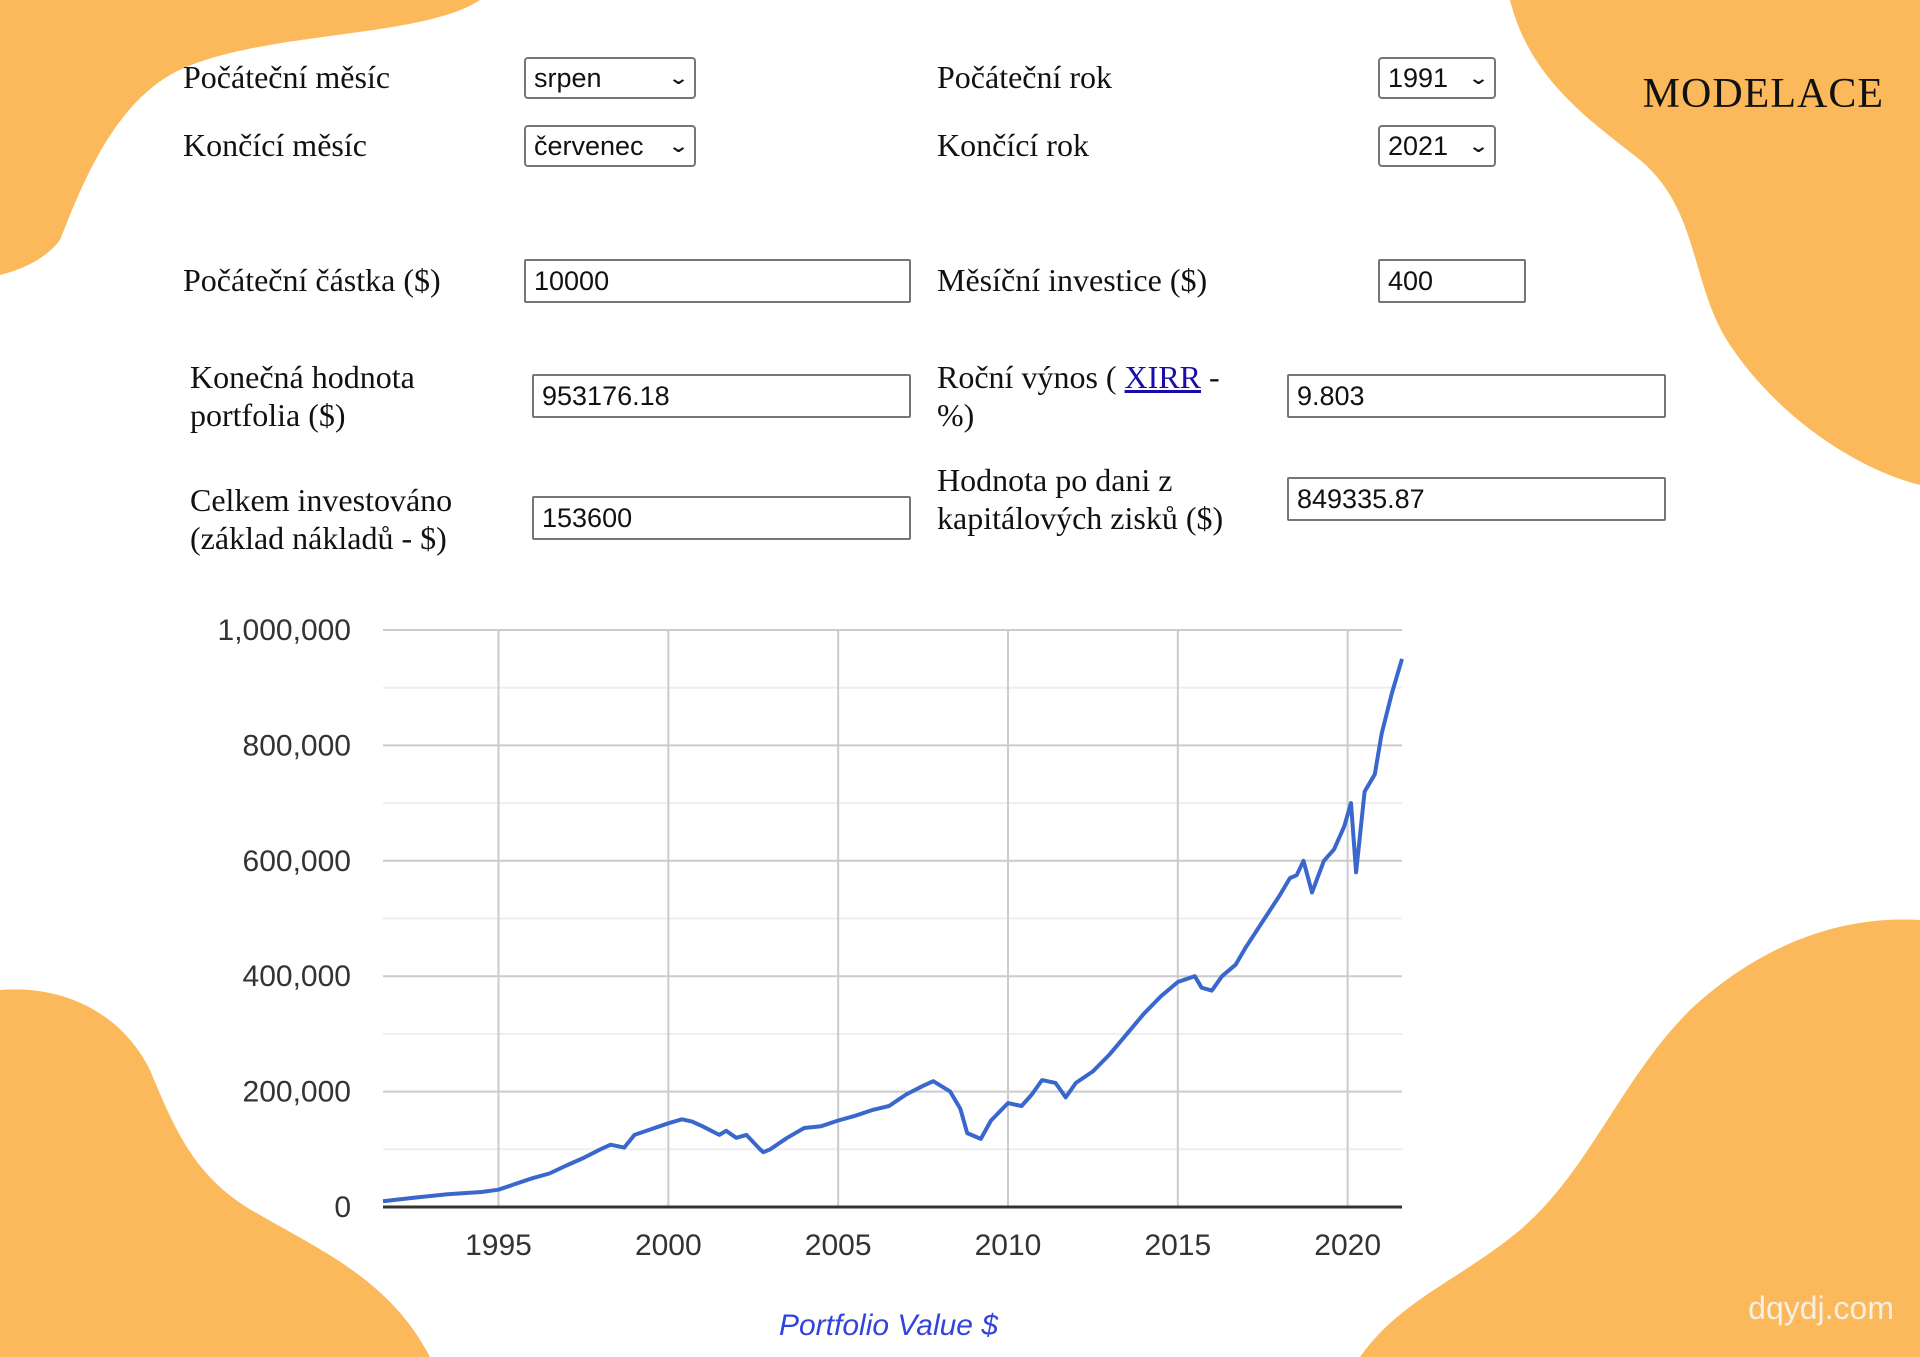 The image size is (1920, 1357). I want to click on x-tick-label: 2005, so click(838, 1245).